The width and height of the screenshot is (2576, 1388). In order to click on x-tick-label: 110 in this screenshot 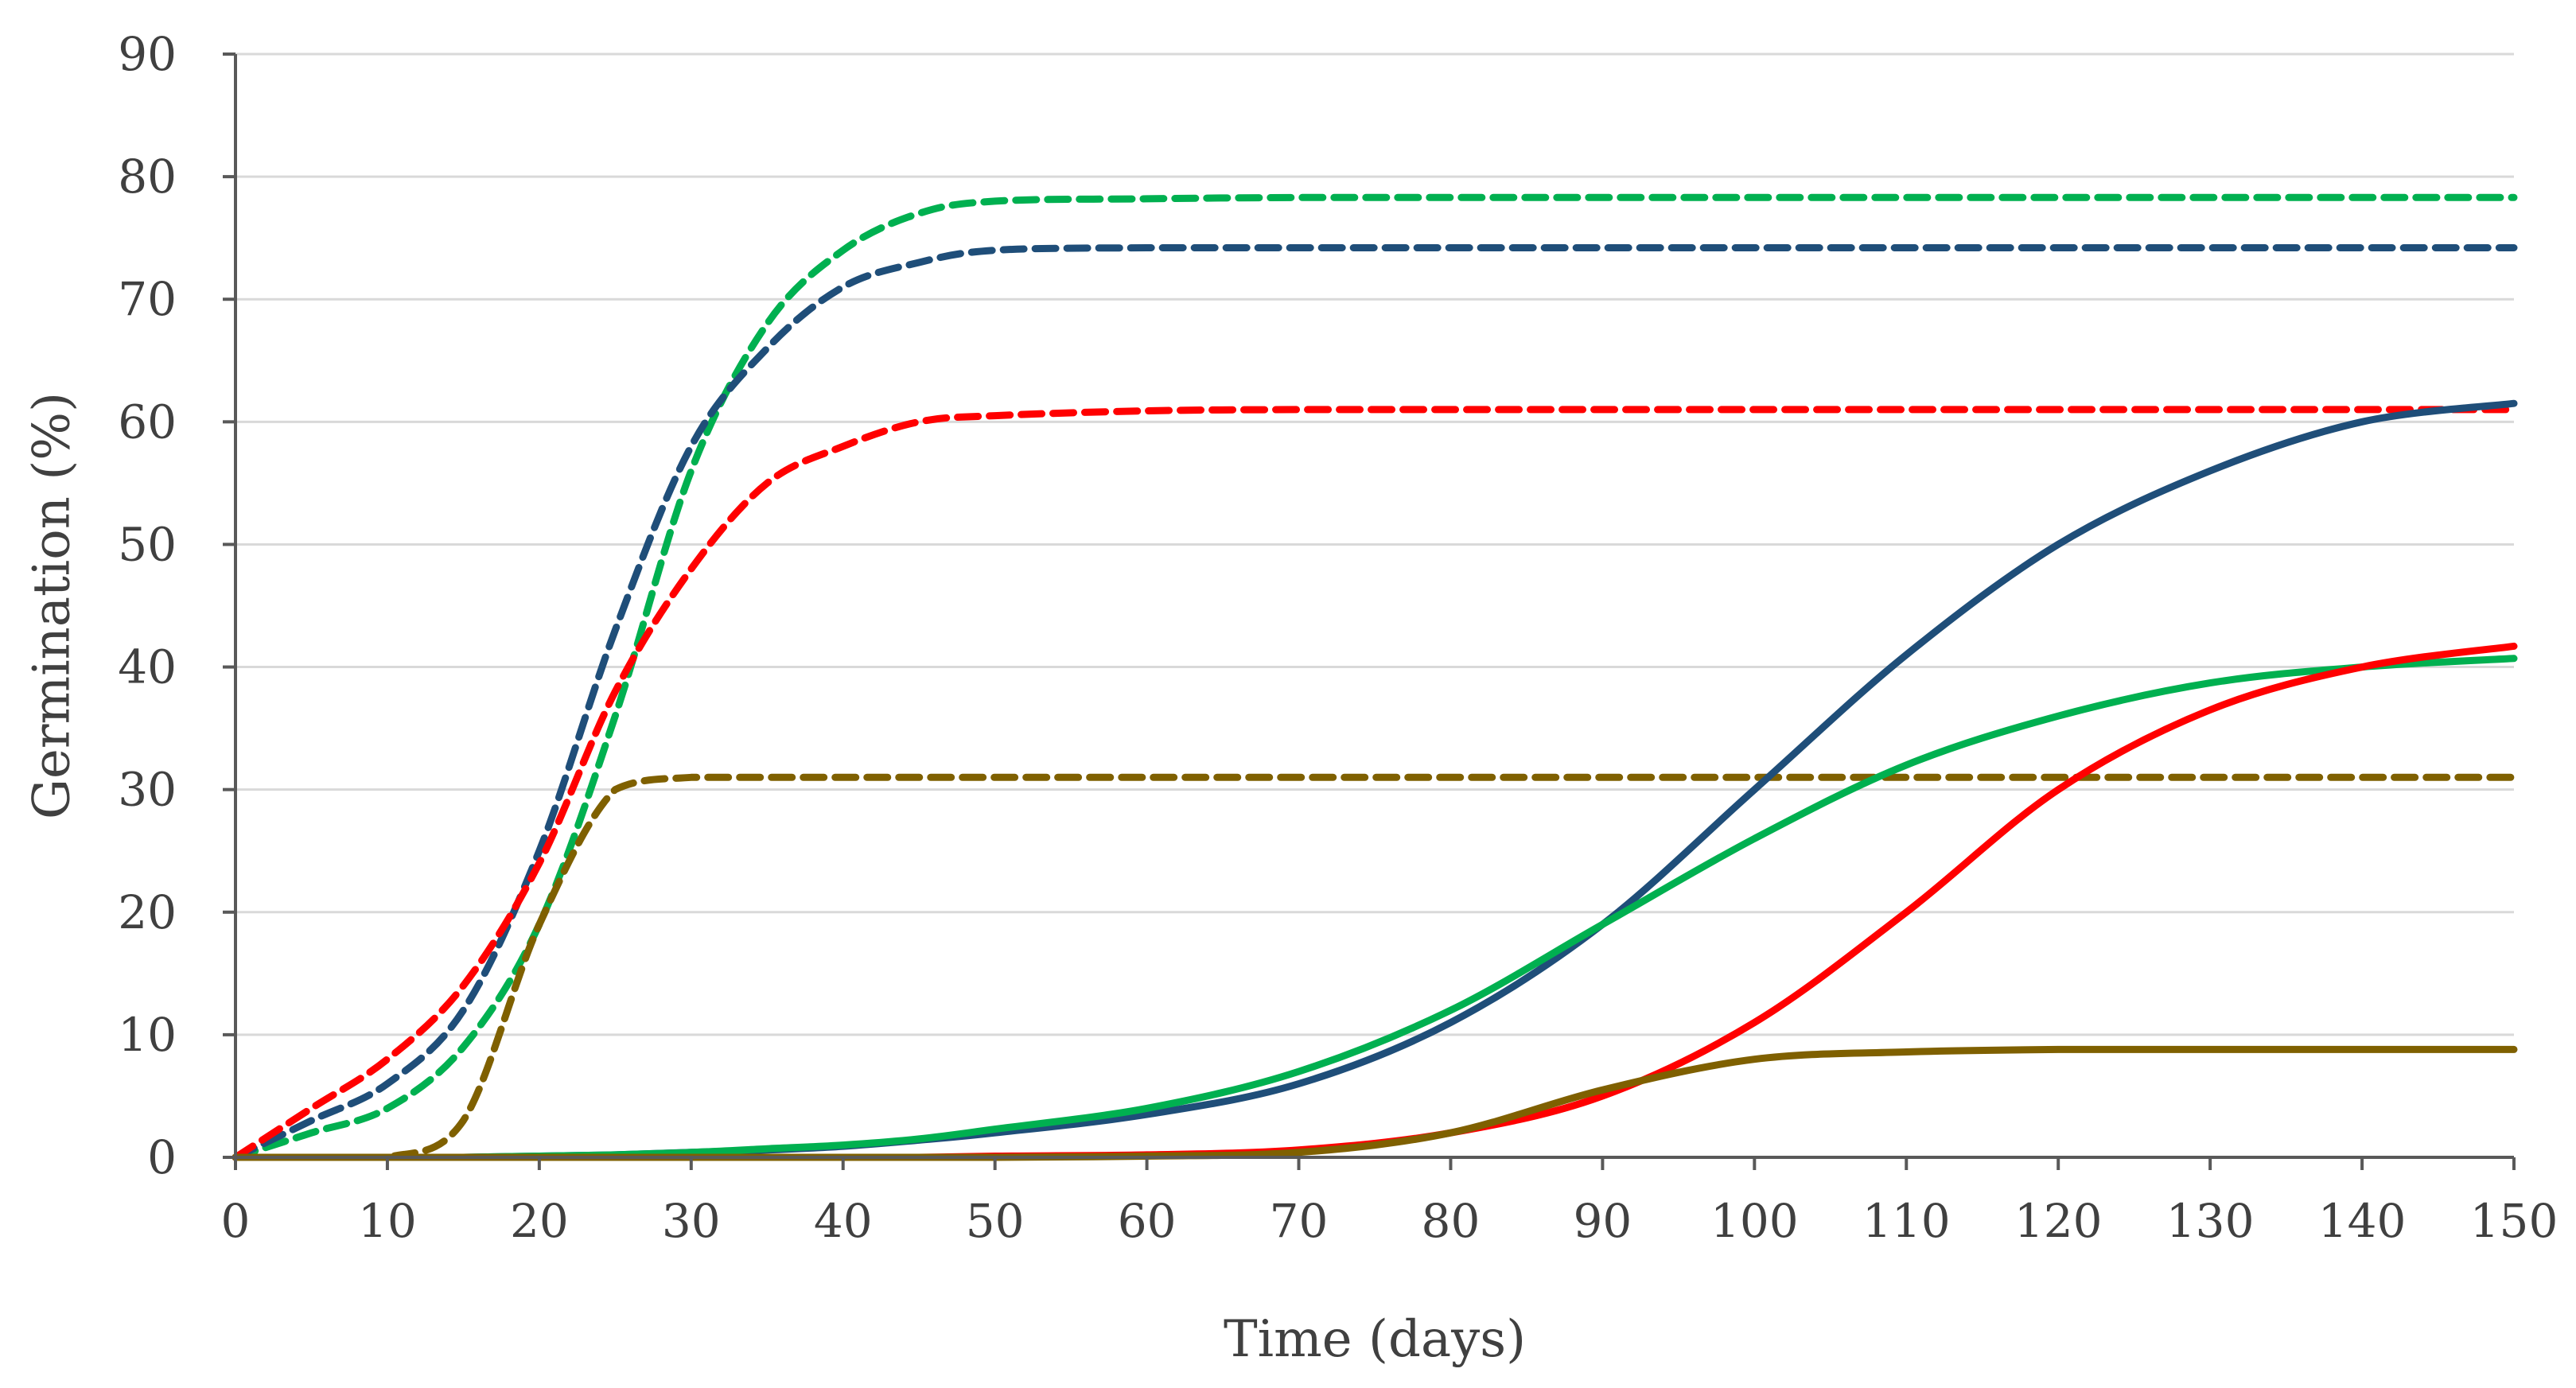, I will do `click(1907, 1221)`.